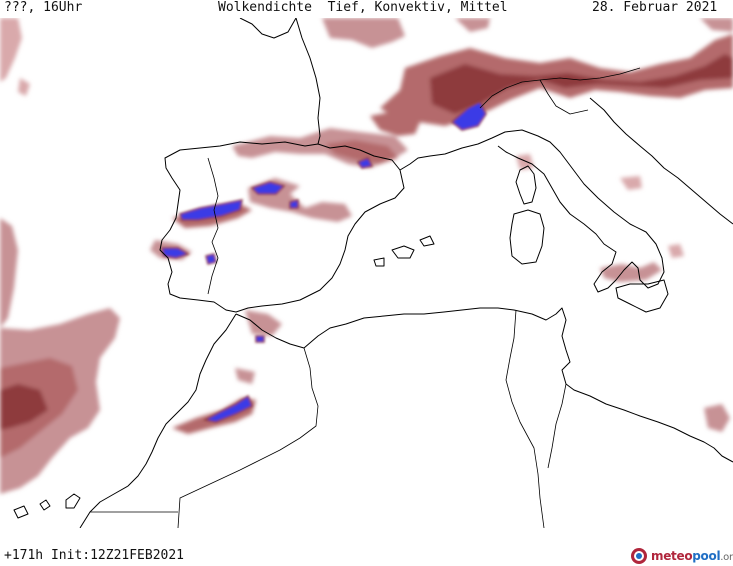 The width and height of the screenshot is (733, 566). I want to click on map-title: Wolkendichte Tief, Konvektiv, Mittel, so click(363, 7).